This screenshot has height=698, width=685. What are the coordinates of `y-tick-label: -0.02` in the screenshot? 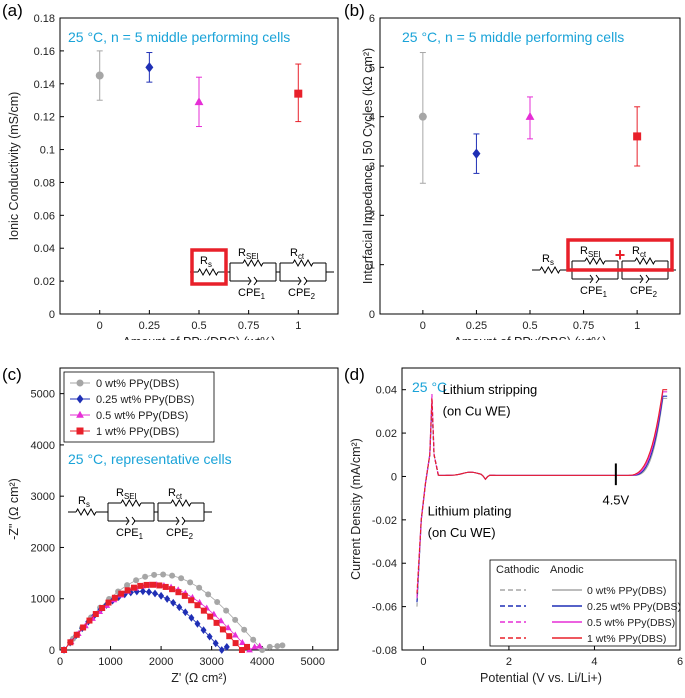 It's located at (384, 521).